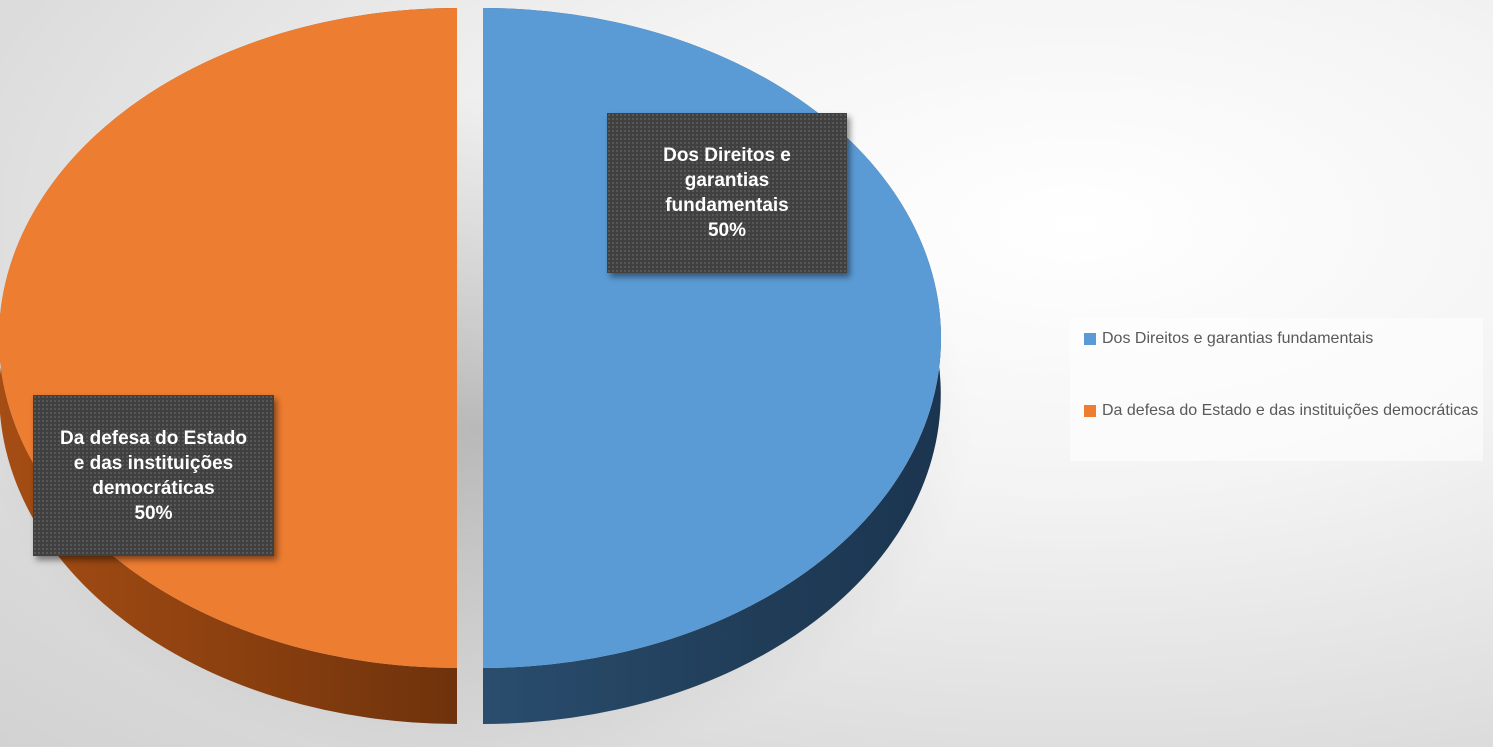  What do you see at coordinates (727, 205) in the screenshot?
I see `data-label-direitos-line-3: fundamentais` at bounding box center [727, 205].